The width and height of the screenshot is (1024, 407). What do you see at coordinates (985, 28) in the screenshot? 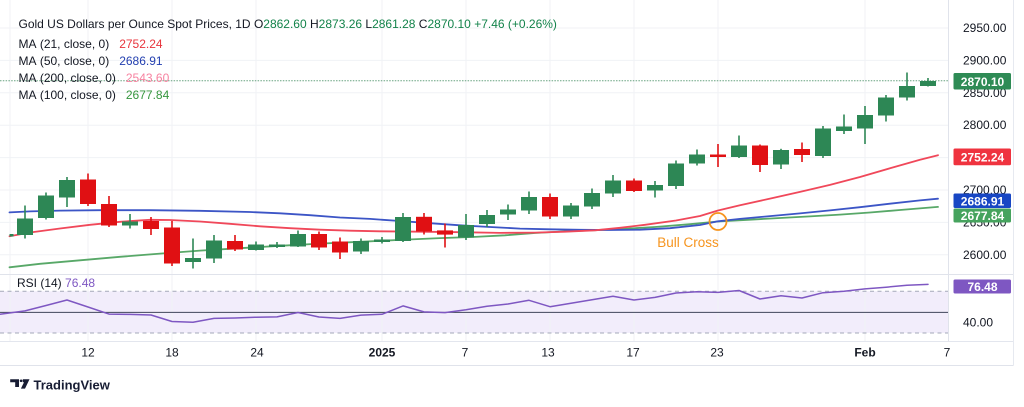
I see `svg-text: 2950.00` at bounding box center [985, 28].